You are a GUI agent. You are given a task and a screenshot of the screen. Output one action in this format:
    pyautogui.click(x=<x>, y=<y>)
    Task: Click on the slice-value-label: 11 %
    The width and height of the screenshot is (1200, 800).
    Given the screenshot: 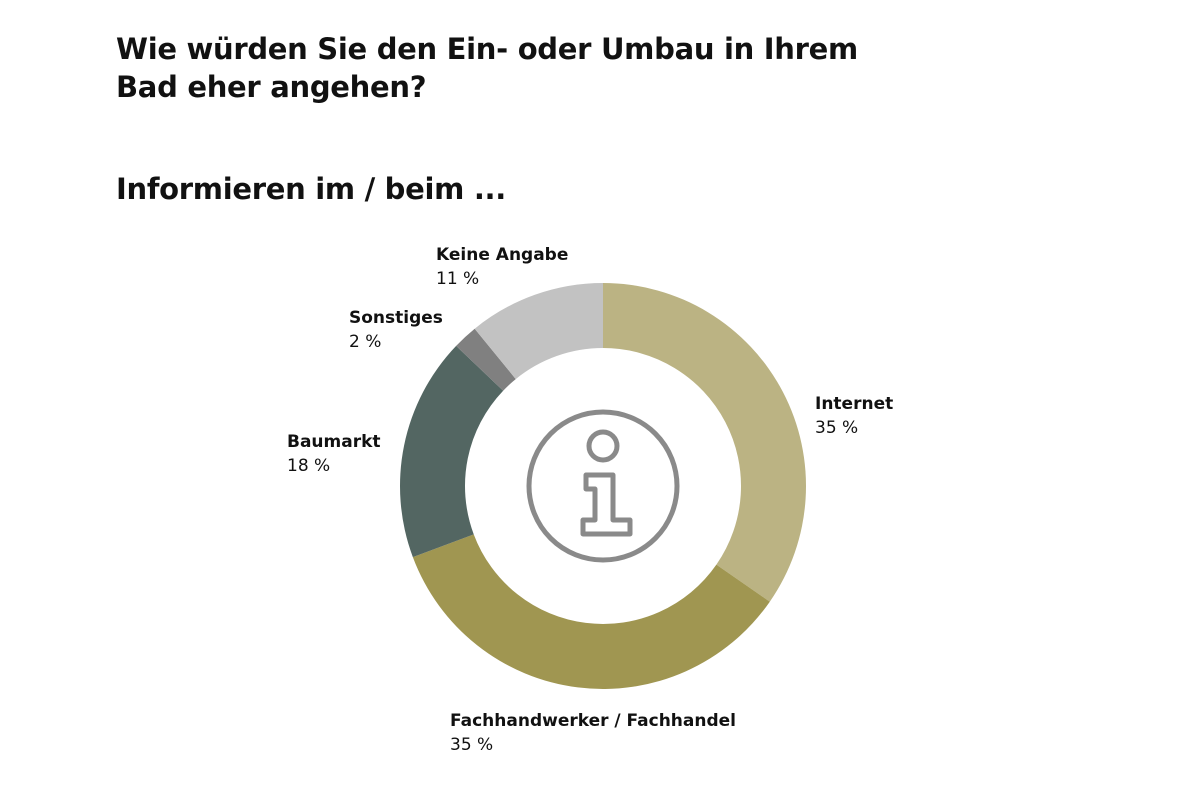 What is the action you would take?
    pyautogui.click(x=457, y=279)
    